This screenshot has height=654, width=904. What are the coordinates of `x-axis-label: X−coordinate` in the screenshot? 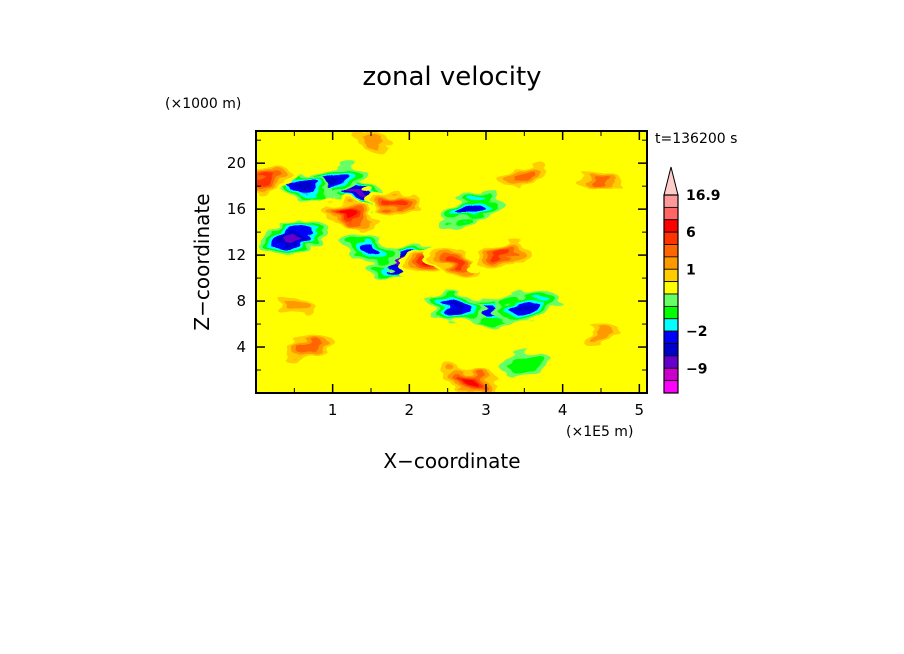 It's located at (451, 461).